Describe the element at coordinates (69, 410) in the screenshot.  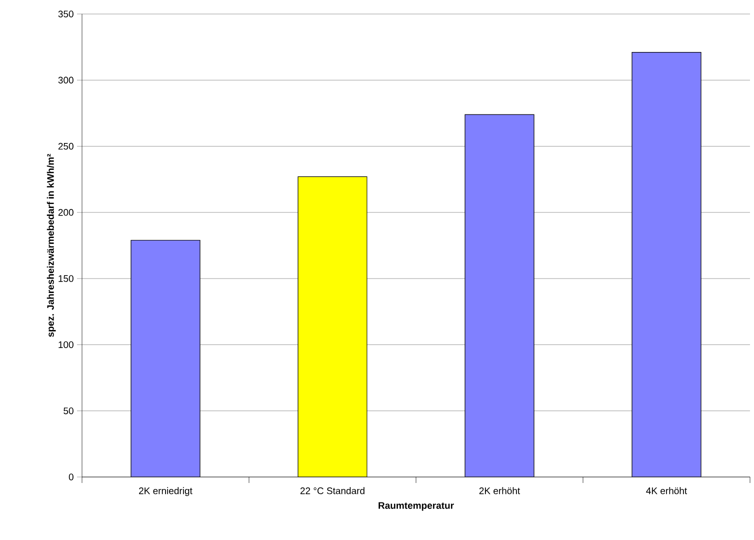
I see `y-tick-label: 50` at that location.